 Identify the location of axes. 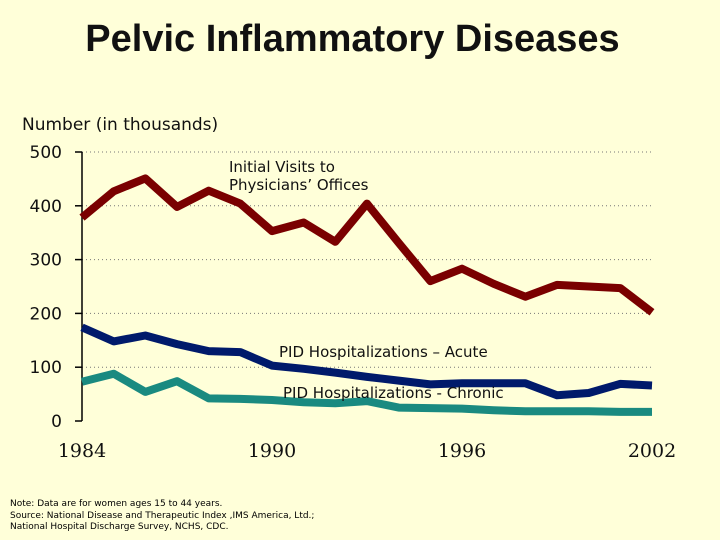
(79, 286).